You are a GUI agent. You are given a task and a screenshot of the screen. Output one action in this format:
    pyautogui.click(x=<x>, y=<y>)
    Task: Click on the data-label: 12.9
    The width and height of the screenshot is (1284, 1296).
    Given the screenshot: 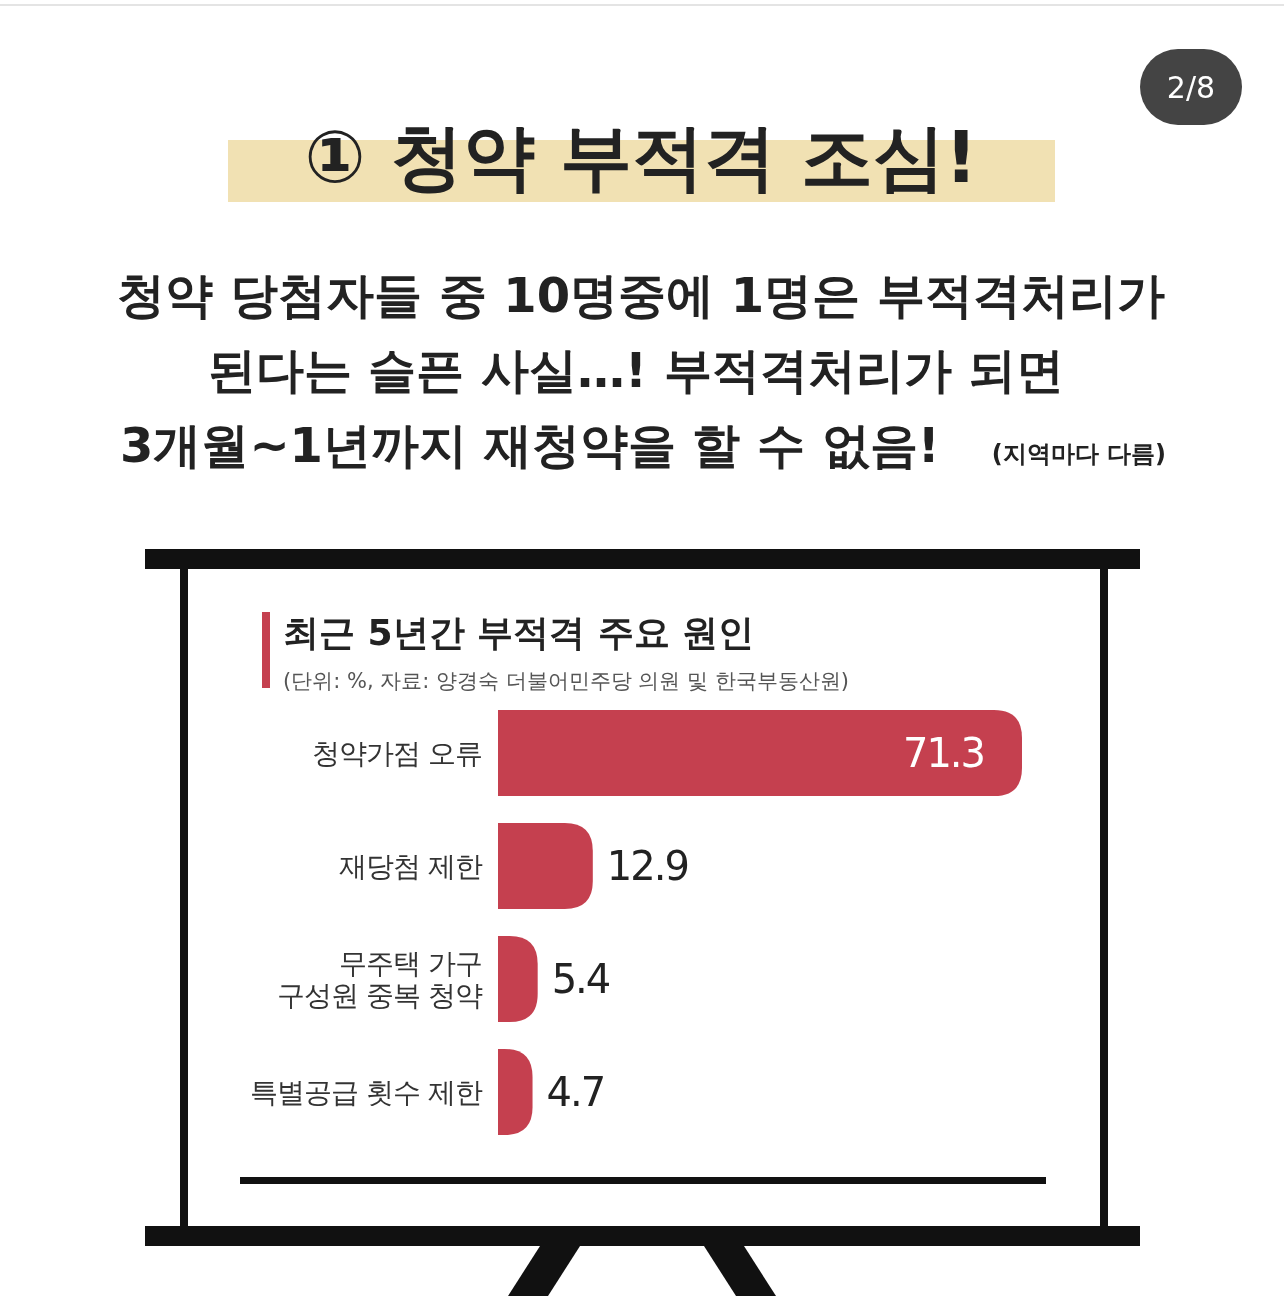 What is the action you would take?
    pyautogui.click(x=647, y=866)
    